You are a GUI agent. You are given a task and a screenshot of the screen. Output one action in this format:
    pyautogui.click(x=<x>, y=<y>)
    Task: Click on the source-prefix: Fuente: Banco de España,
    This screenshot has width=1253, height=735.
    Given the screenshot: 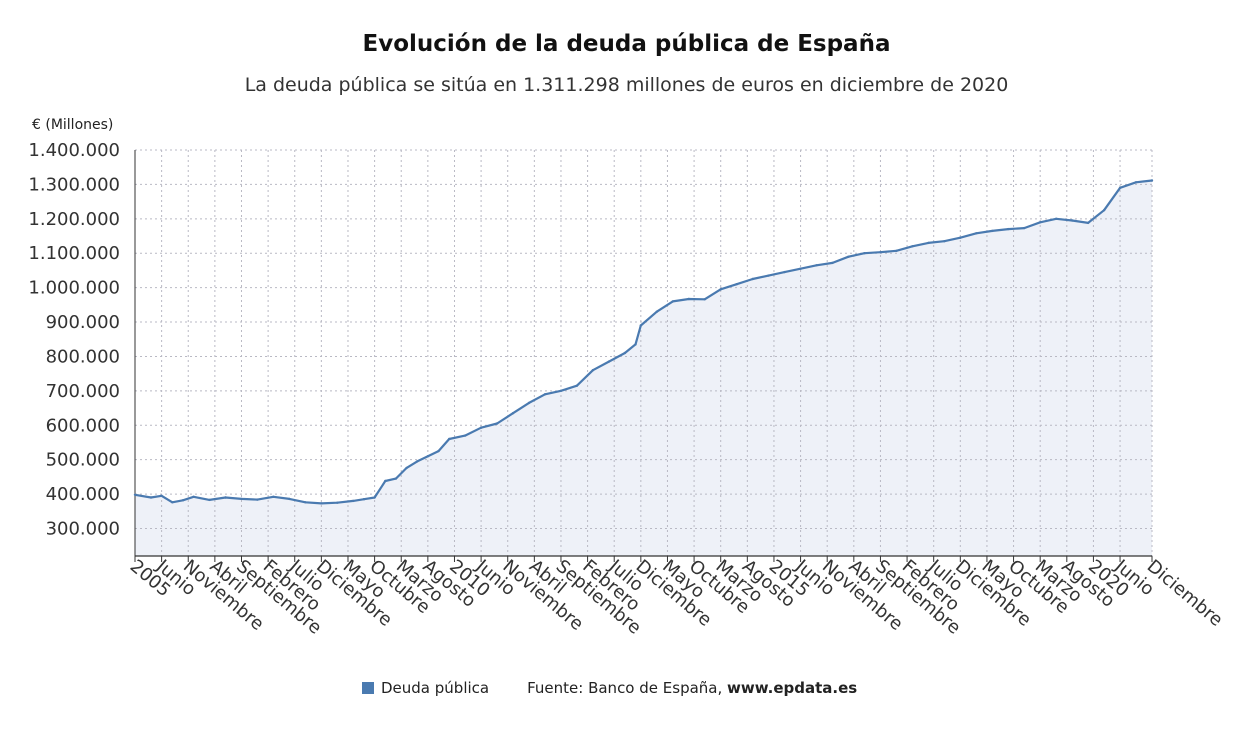 What is the action you would take?
    pyautogui.click(x=627, y=688)
    